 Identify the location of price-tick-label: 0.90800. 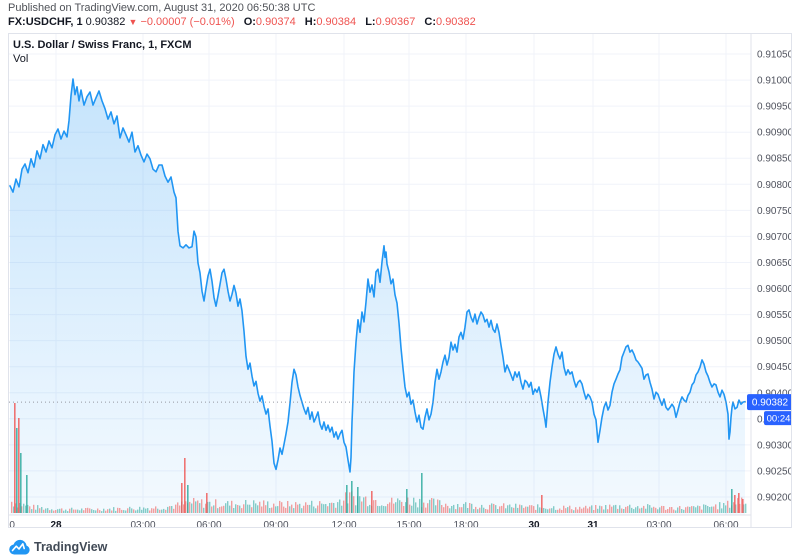
(774, 185).